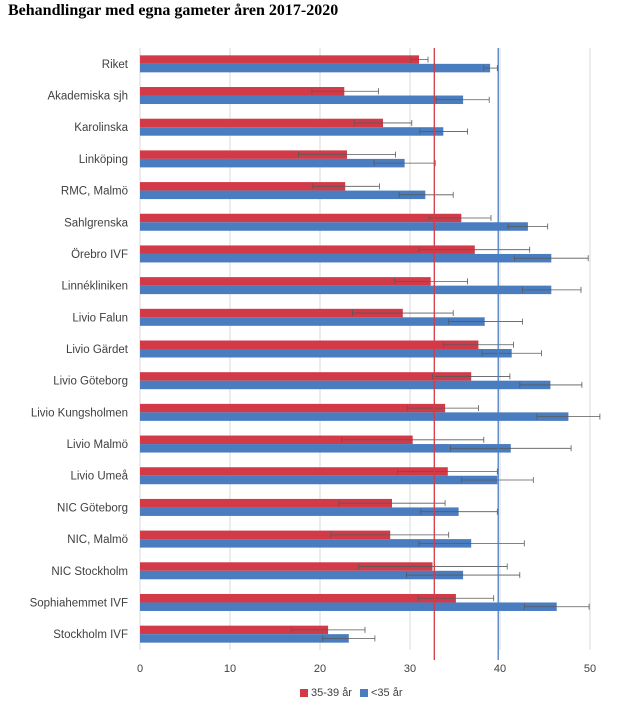 This screenshot has width=638, height=707. I want to click on category-label: NIC Stockholm, so click(89, 572).